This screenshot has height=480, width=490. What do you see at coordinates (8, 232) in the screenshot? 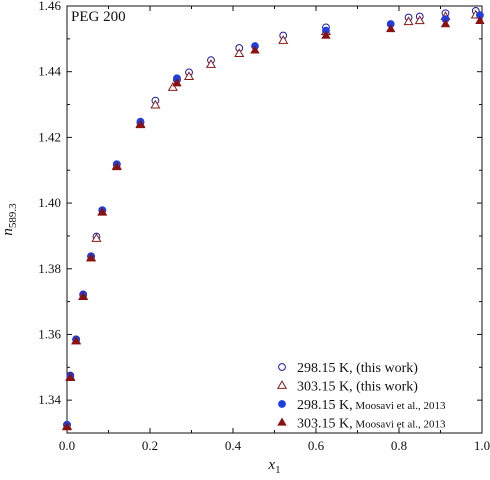
I see `y-axis-title-main: n` at bounding box center [8, 232].